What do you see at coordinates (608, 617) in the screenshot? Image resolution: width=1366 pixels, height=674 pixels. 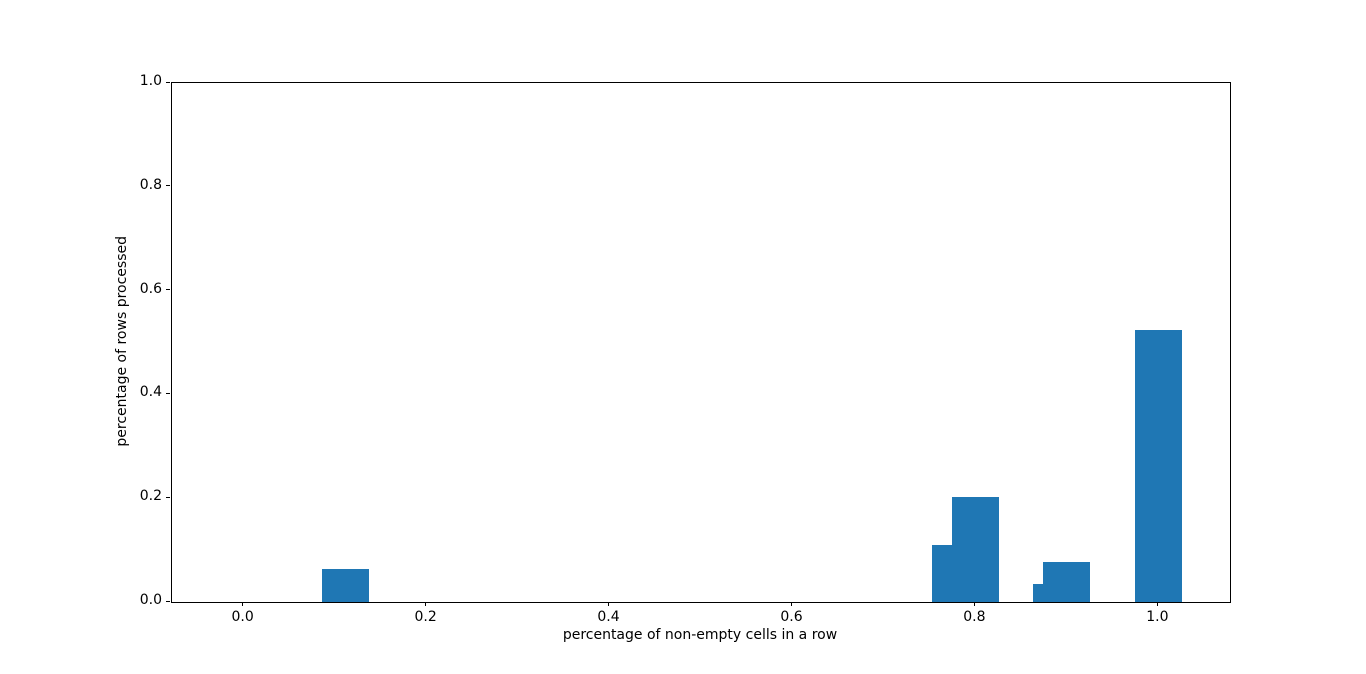 I see `x-tick-label: 0.4` at bounding box center [608, 617].